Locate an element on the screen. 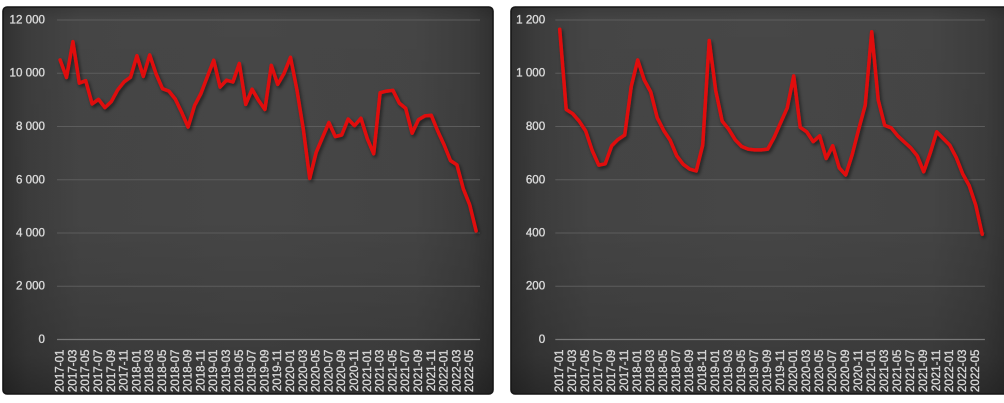  svg-text: 200 is located at coordinates (535, 286).